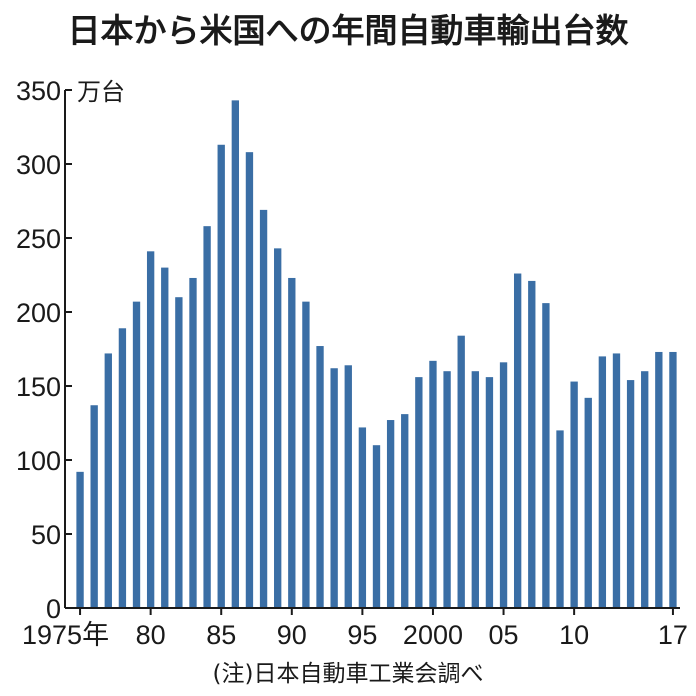  I want to click on bar-2010, so click(574, 494).